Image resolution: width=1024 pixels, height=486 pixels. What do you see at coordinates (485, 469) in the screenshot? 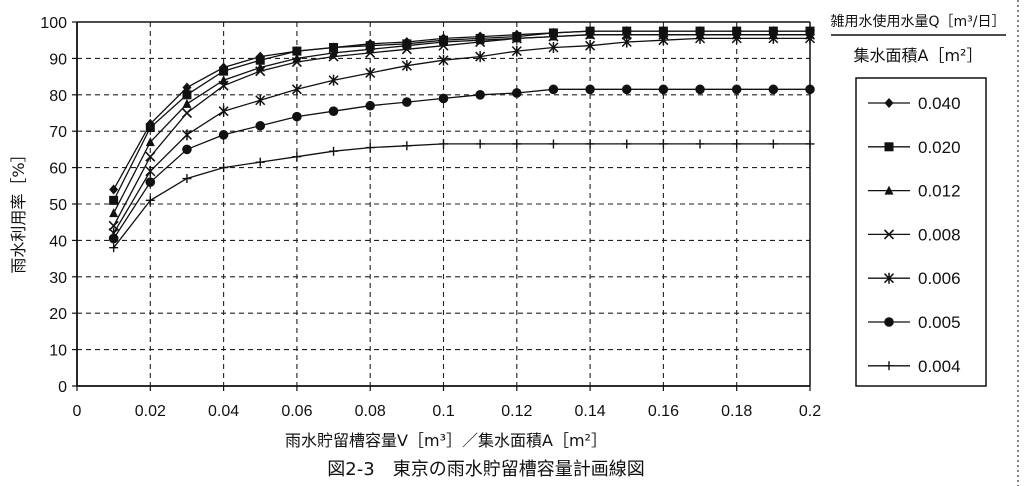
I see `figure-caption: 図2-3 東京の雨水貯留槽容量計画線図` at bounding box center [485, 469].